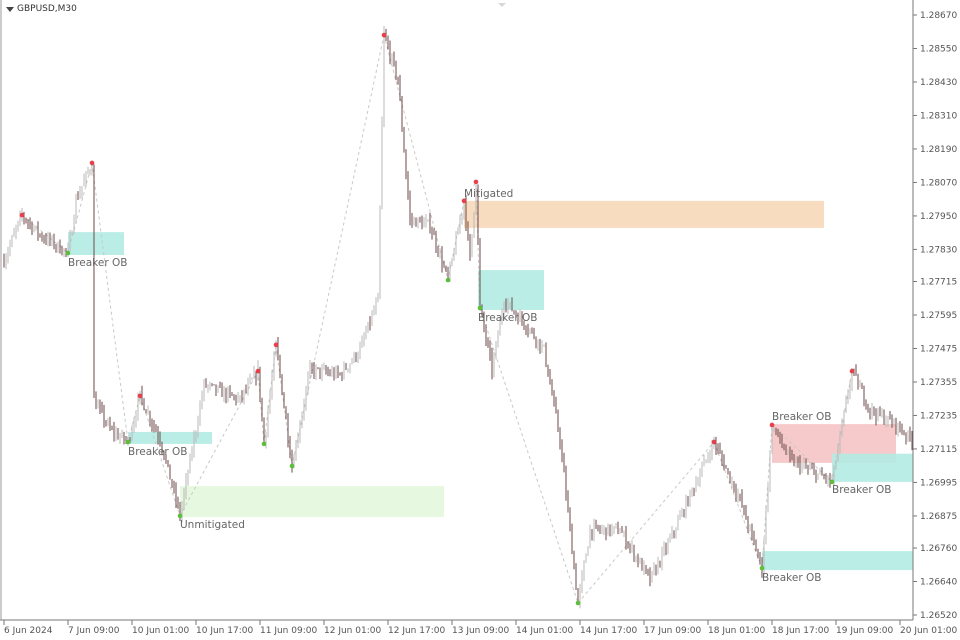 The width and height of the screenshot is (960, 640). What do you see at coordinates (938, 316) in the screenshot?
I see `price-tick-label: 1.27595` at bounding box center [938, 316].